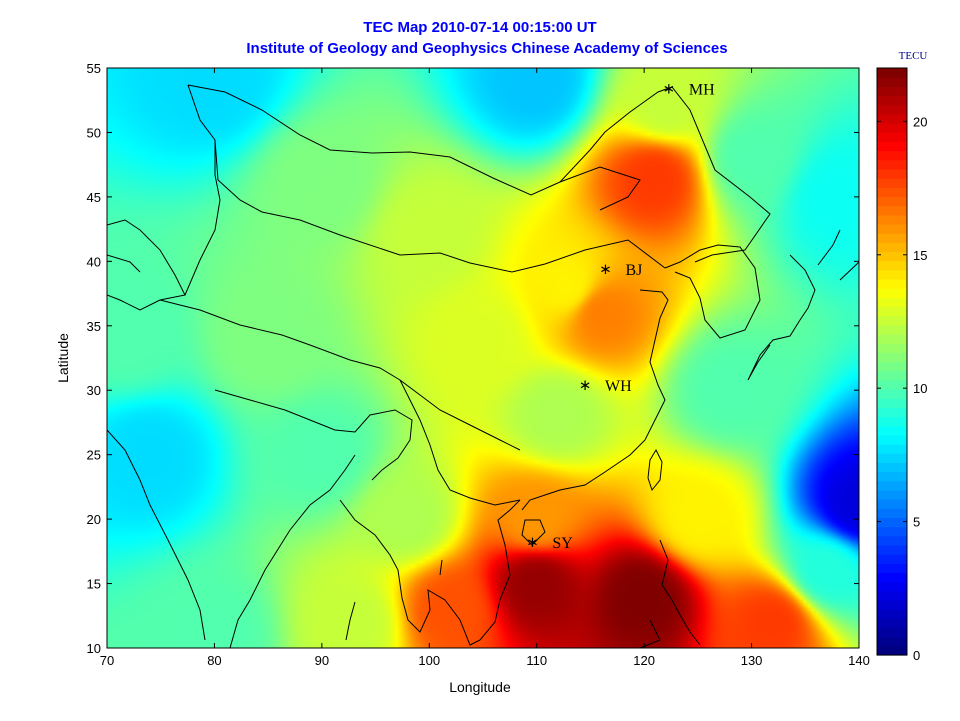 This screenshot has height=721, width=960. What do you see at coordinates (429, 660) in the screenshot?
I see `x-tick-label: 100` at bounding box center [429, 660].